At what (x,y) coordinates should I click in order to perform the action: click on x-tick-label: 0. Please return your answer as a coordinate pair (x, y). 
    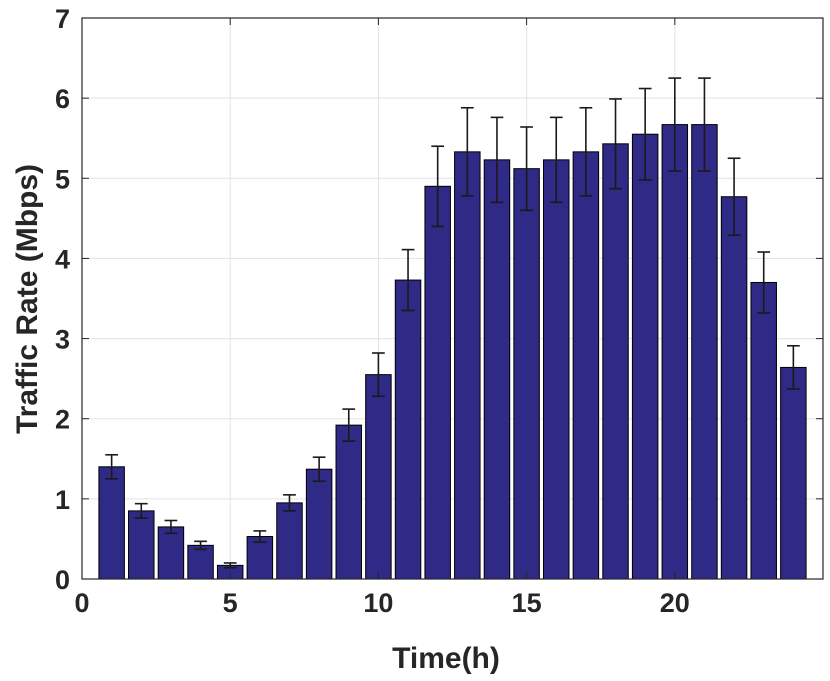
    Looking at the image, I should click on (81, 603).